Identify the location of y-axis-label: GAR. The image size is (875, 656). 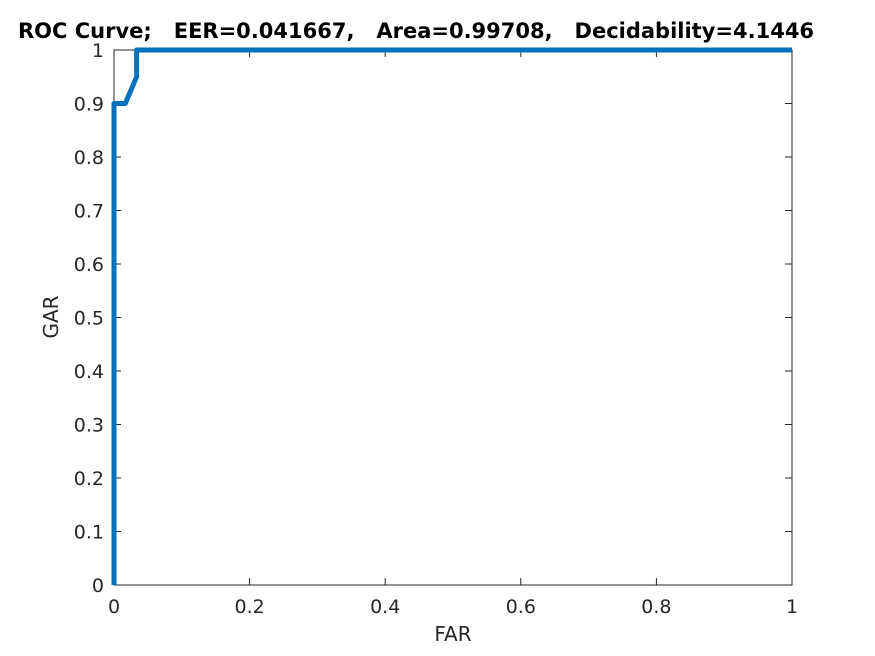
(51, 316).